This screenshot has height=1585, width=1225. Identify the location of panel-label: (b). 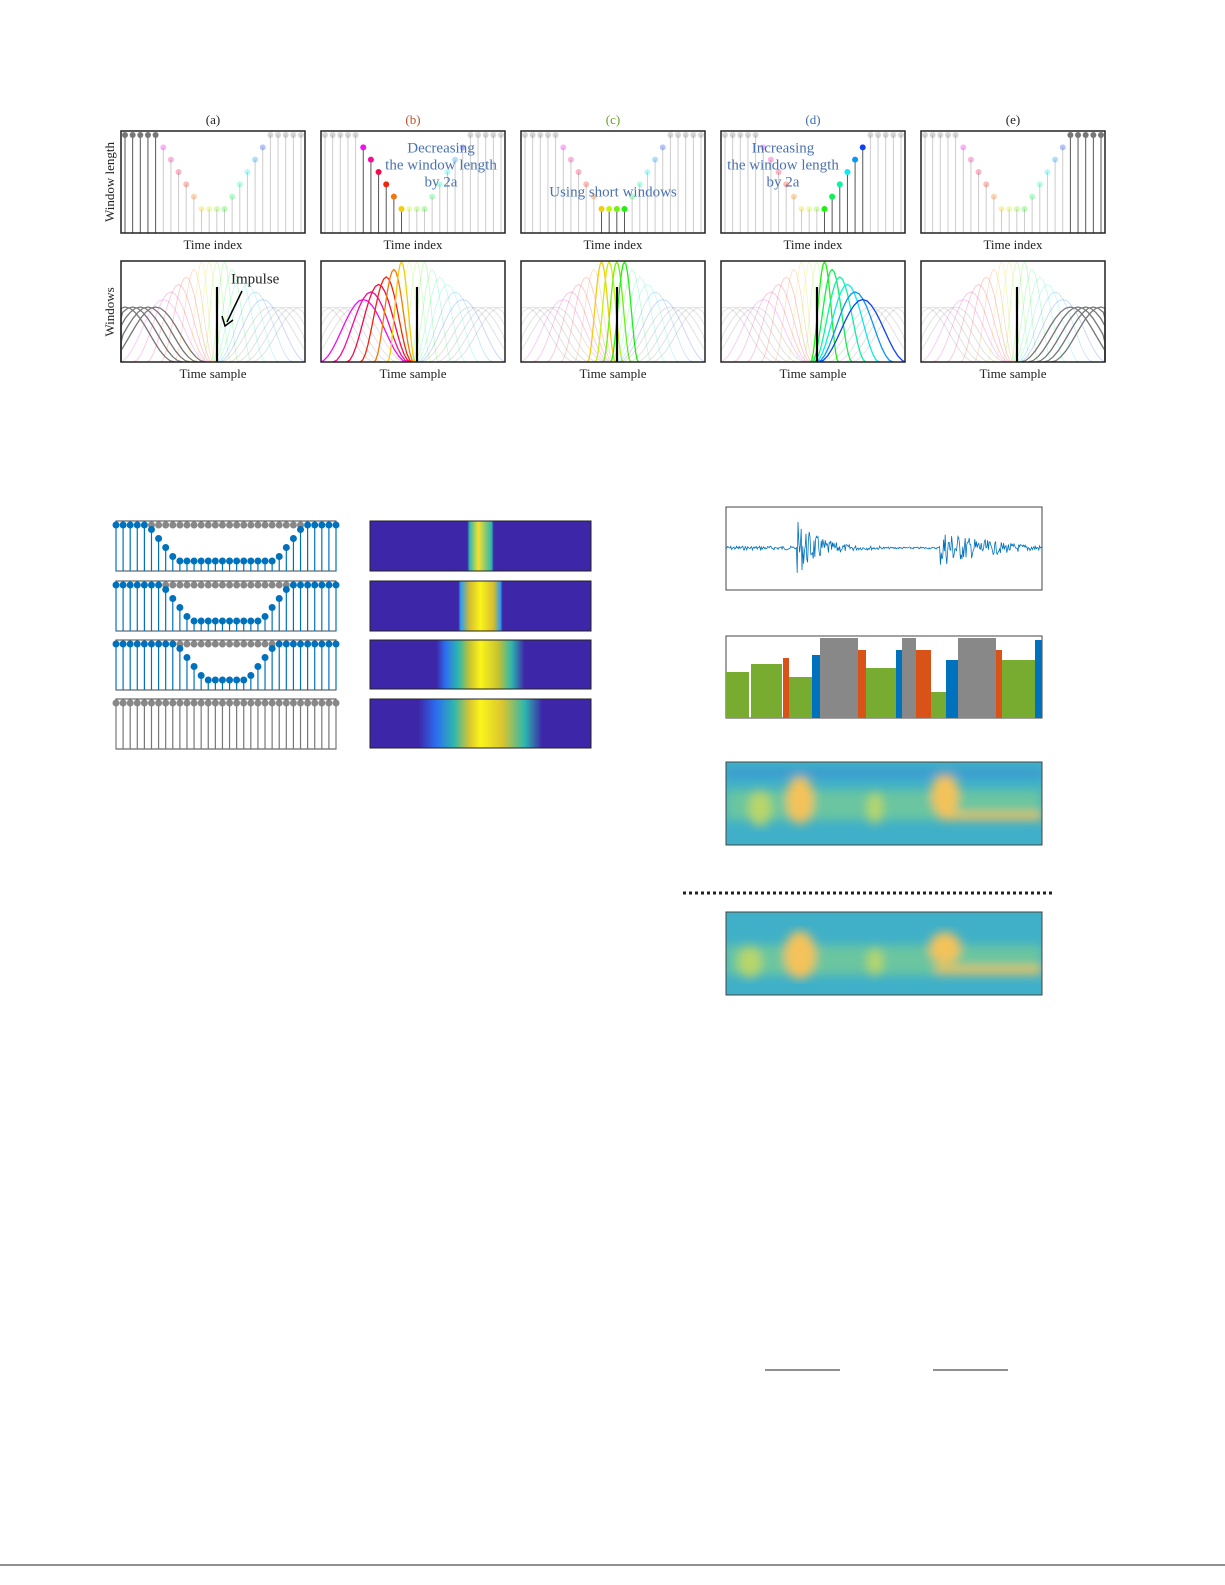
(412, 119).